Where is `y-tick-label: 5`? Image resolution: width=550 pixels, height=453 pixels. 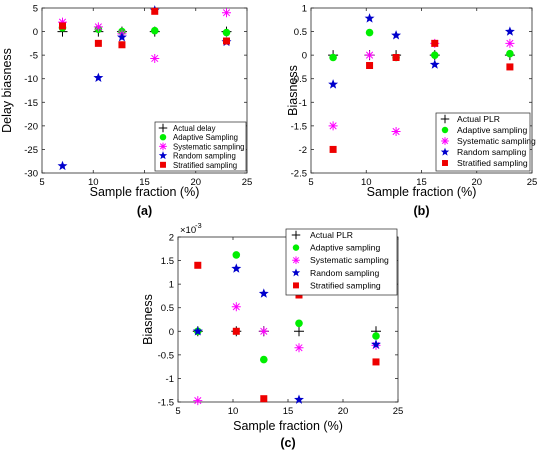 y-tick-label: 5 is located at coordinates (35, 9).